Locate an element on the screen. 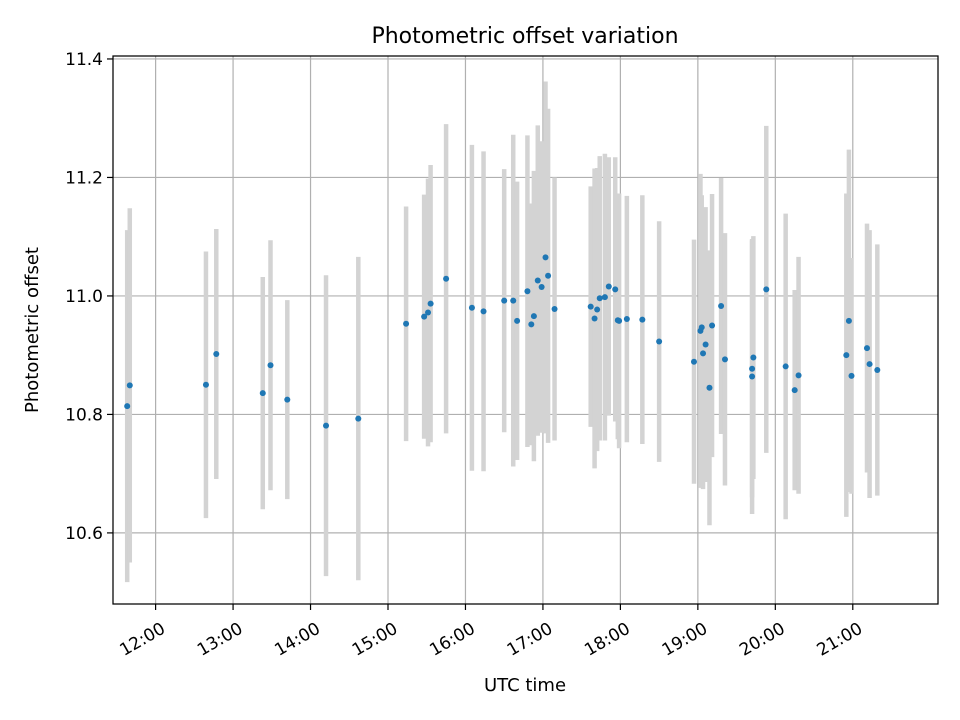 This screenshot has height=720, width=960. chart-title: Photometric offset variation is located at coordinates (524, 36).